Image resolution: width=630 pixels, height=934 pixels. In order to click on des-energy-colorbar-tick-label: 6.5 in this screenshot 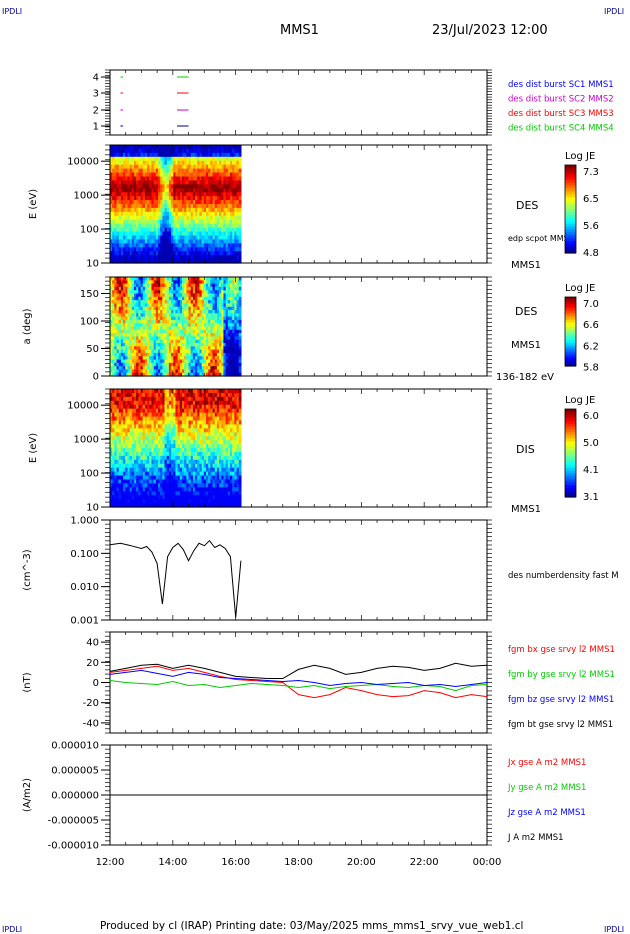, I will do `click(591, 199)`.